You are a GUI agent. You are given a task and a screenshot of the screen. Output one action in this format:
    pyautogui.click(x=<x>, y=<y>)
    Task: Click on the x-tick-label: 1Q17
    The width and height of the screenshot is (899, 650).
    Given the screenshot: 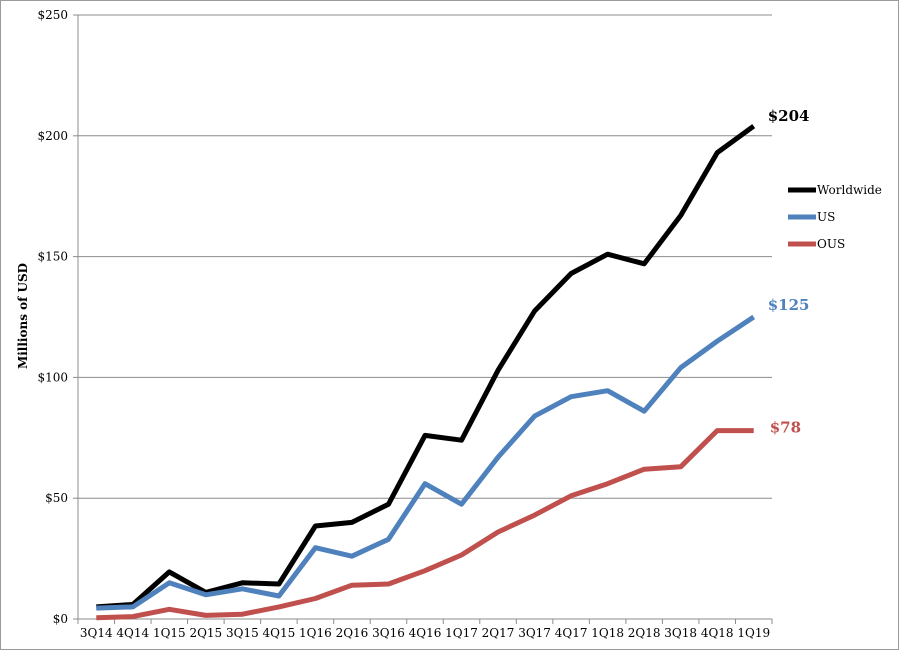 What is the action you would take?
    pyautogui.click(x=461, y=633)
    